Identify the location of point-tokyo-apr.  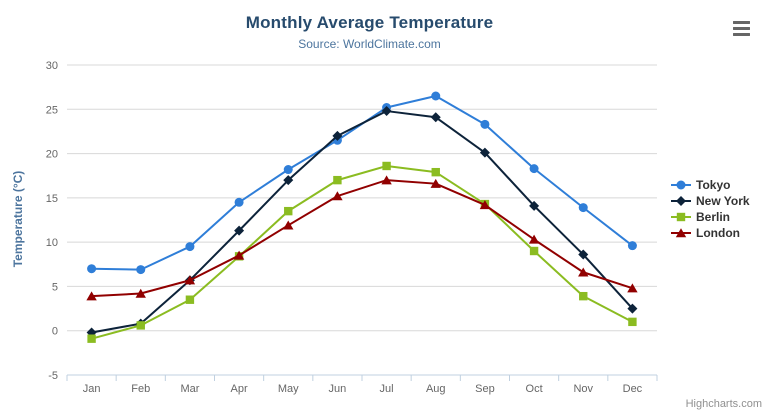
(239, 202).